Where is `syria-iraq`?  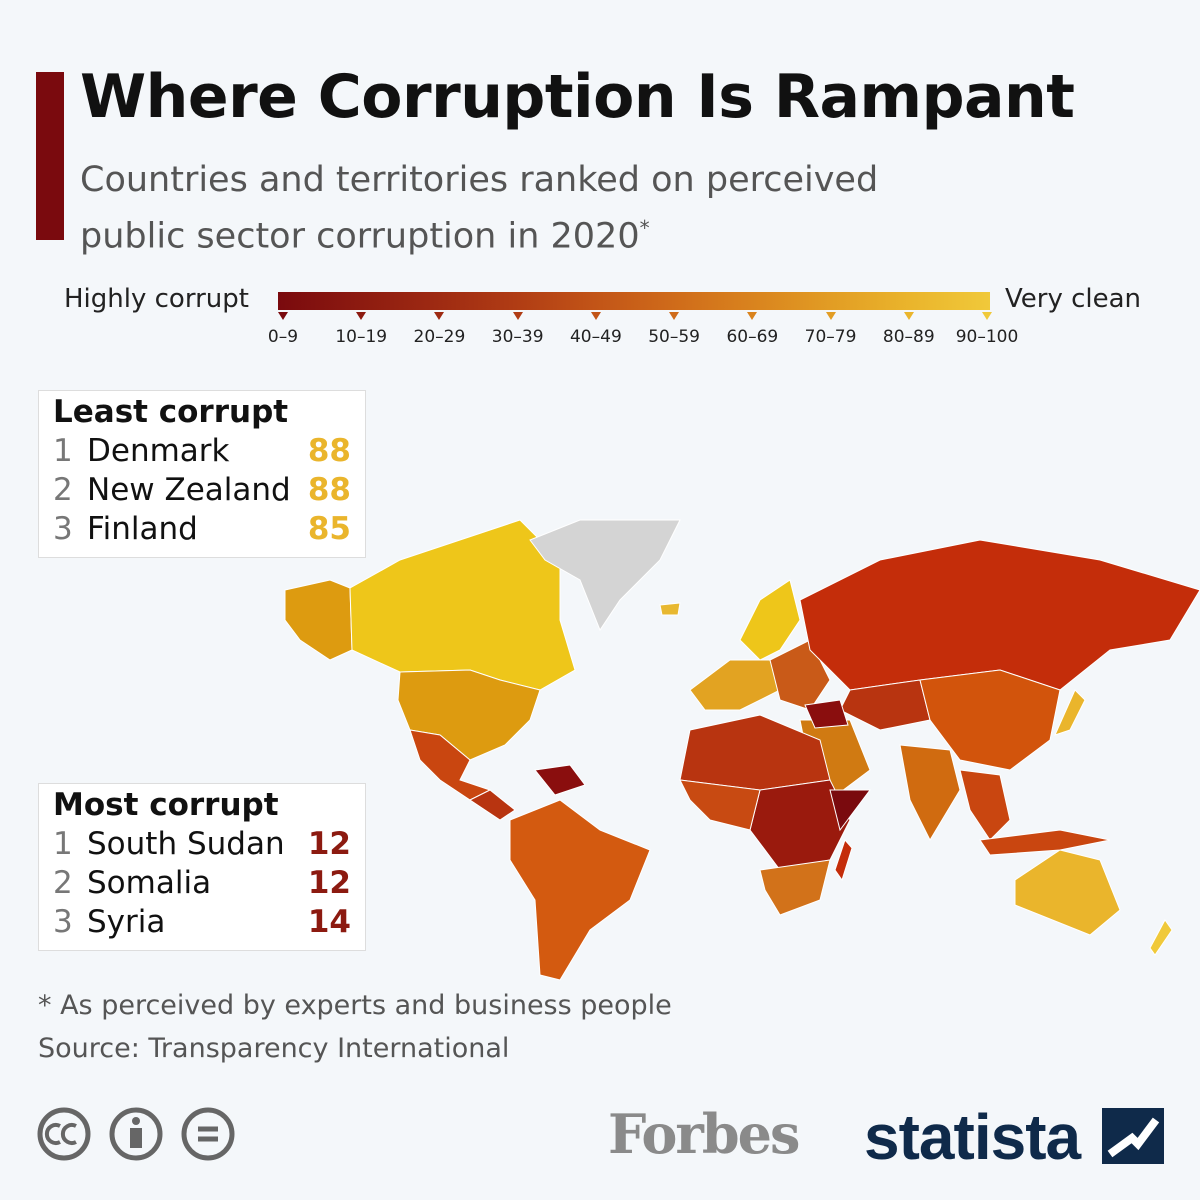 syria-iraq is located at coordinates (826, 714).